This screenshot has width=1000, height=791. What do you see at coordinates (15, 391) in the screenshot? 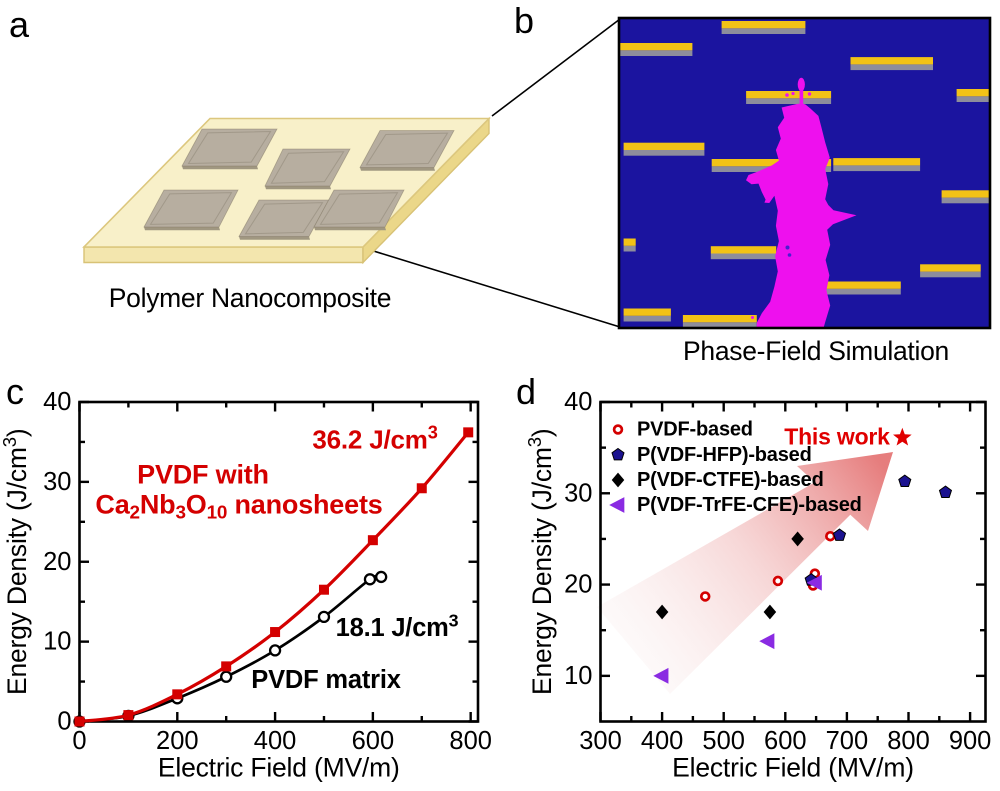
I see `panel-label-c: c` at bounding box center [15, 391].